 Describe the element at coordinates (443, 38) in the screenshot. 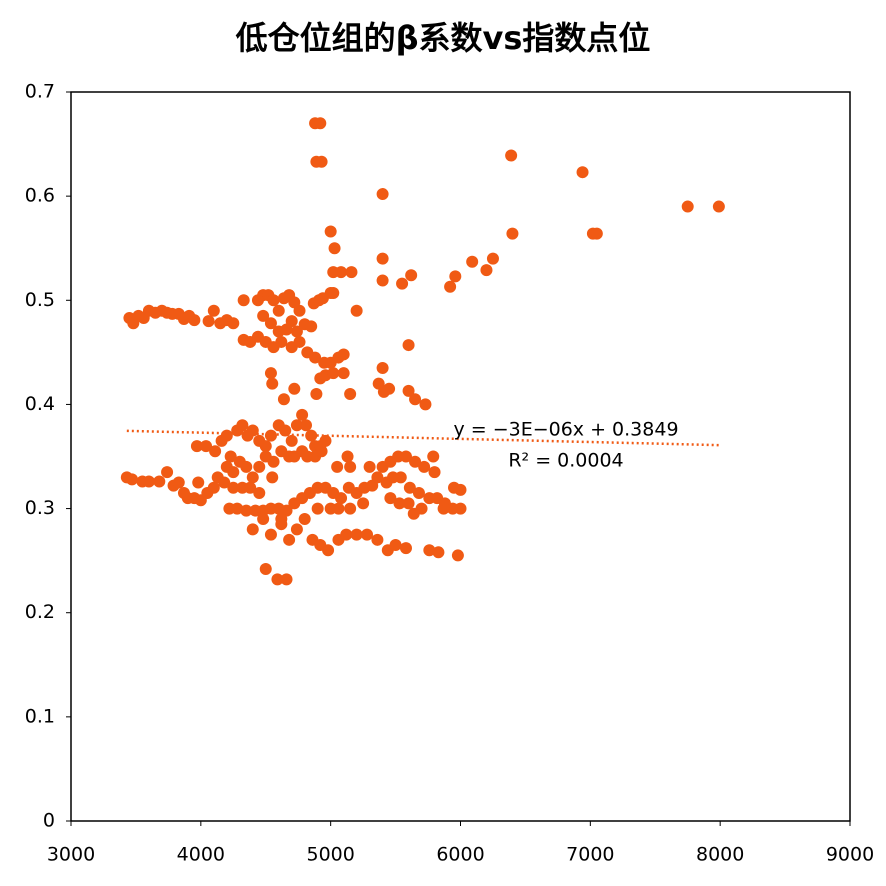

I see `chart-title: 低仓位组的β系数vs指数点位` at that location.